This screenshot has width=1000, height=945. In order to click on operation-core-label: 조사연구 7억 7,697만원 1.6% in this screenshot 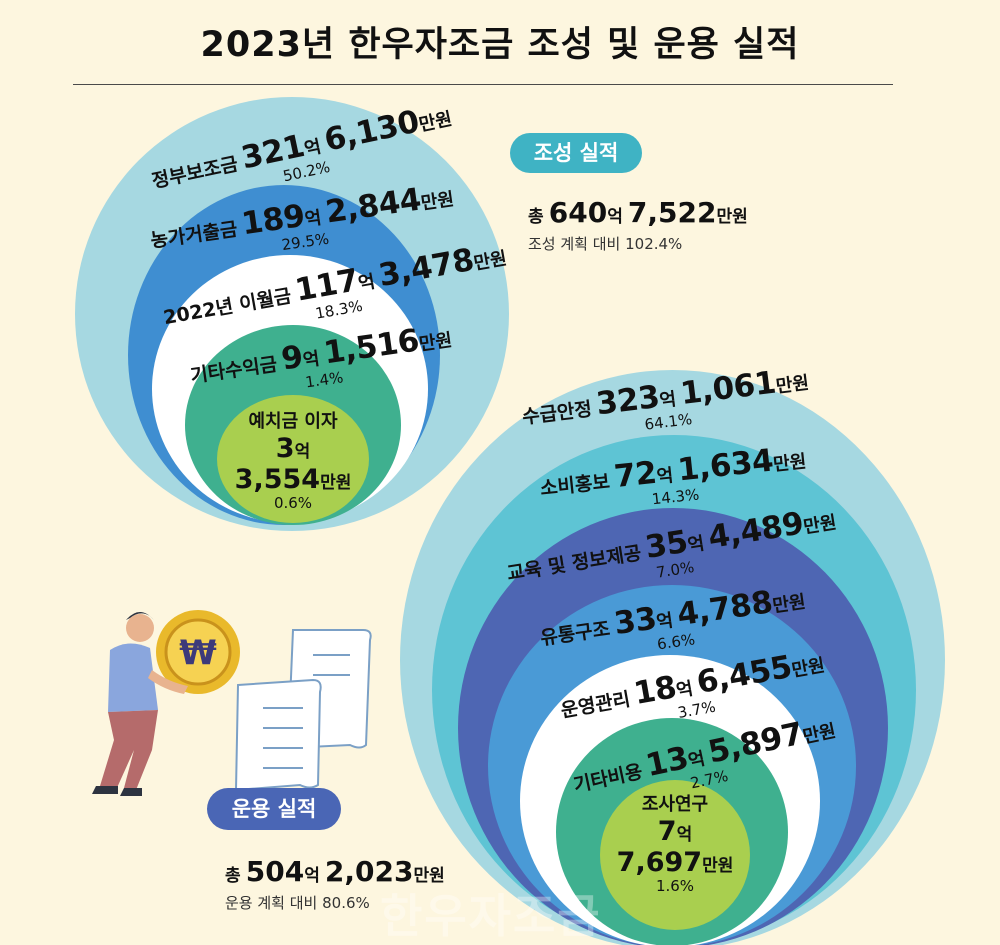, I will do `click(675, 844)`.